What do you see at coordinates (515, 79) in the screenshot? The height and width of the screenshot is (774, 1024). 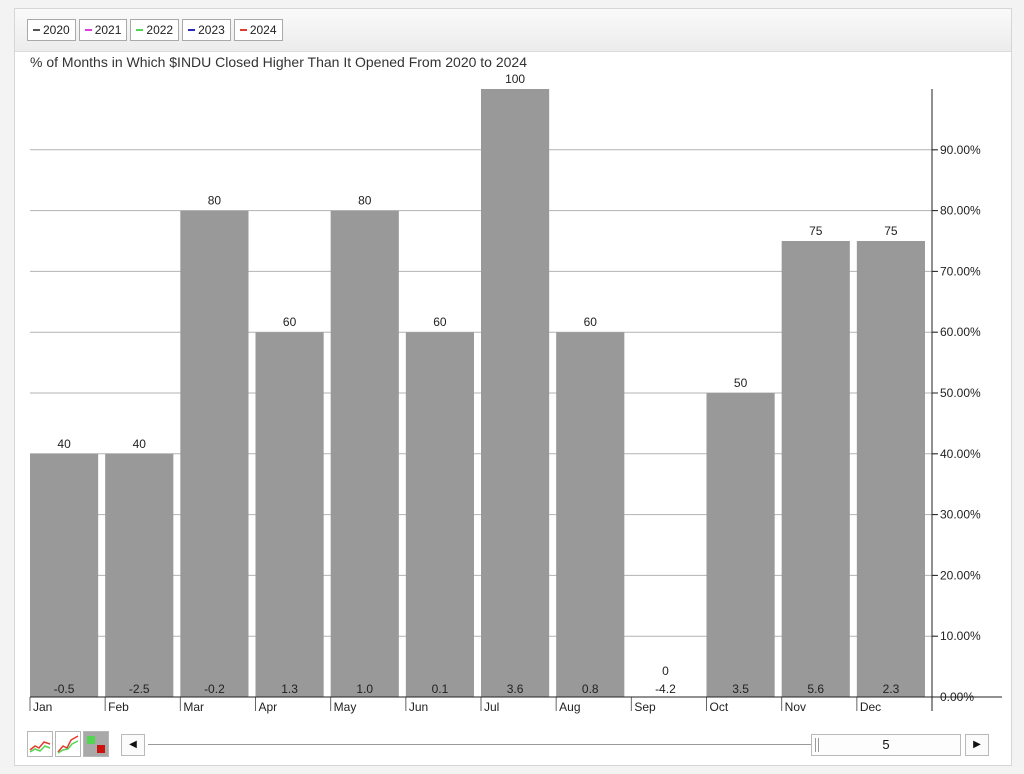 I see `bar-value-label: 100` at bounding box center [515, 79].